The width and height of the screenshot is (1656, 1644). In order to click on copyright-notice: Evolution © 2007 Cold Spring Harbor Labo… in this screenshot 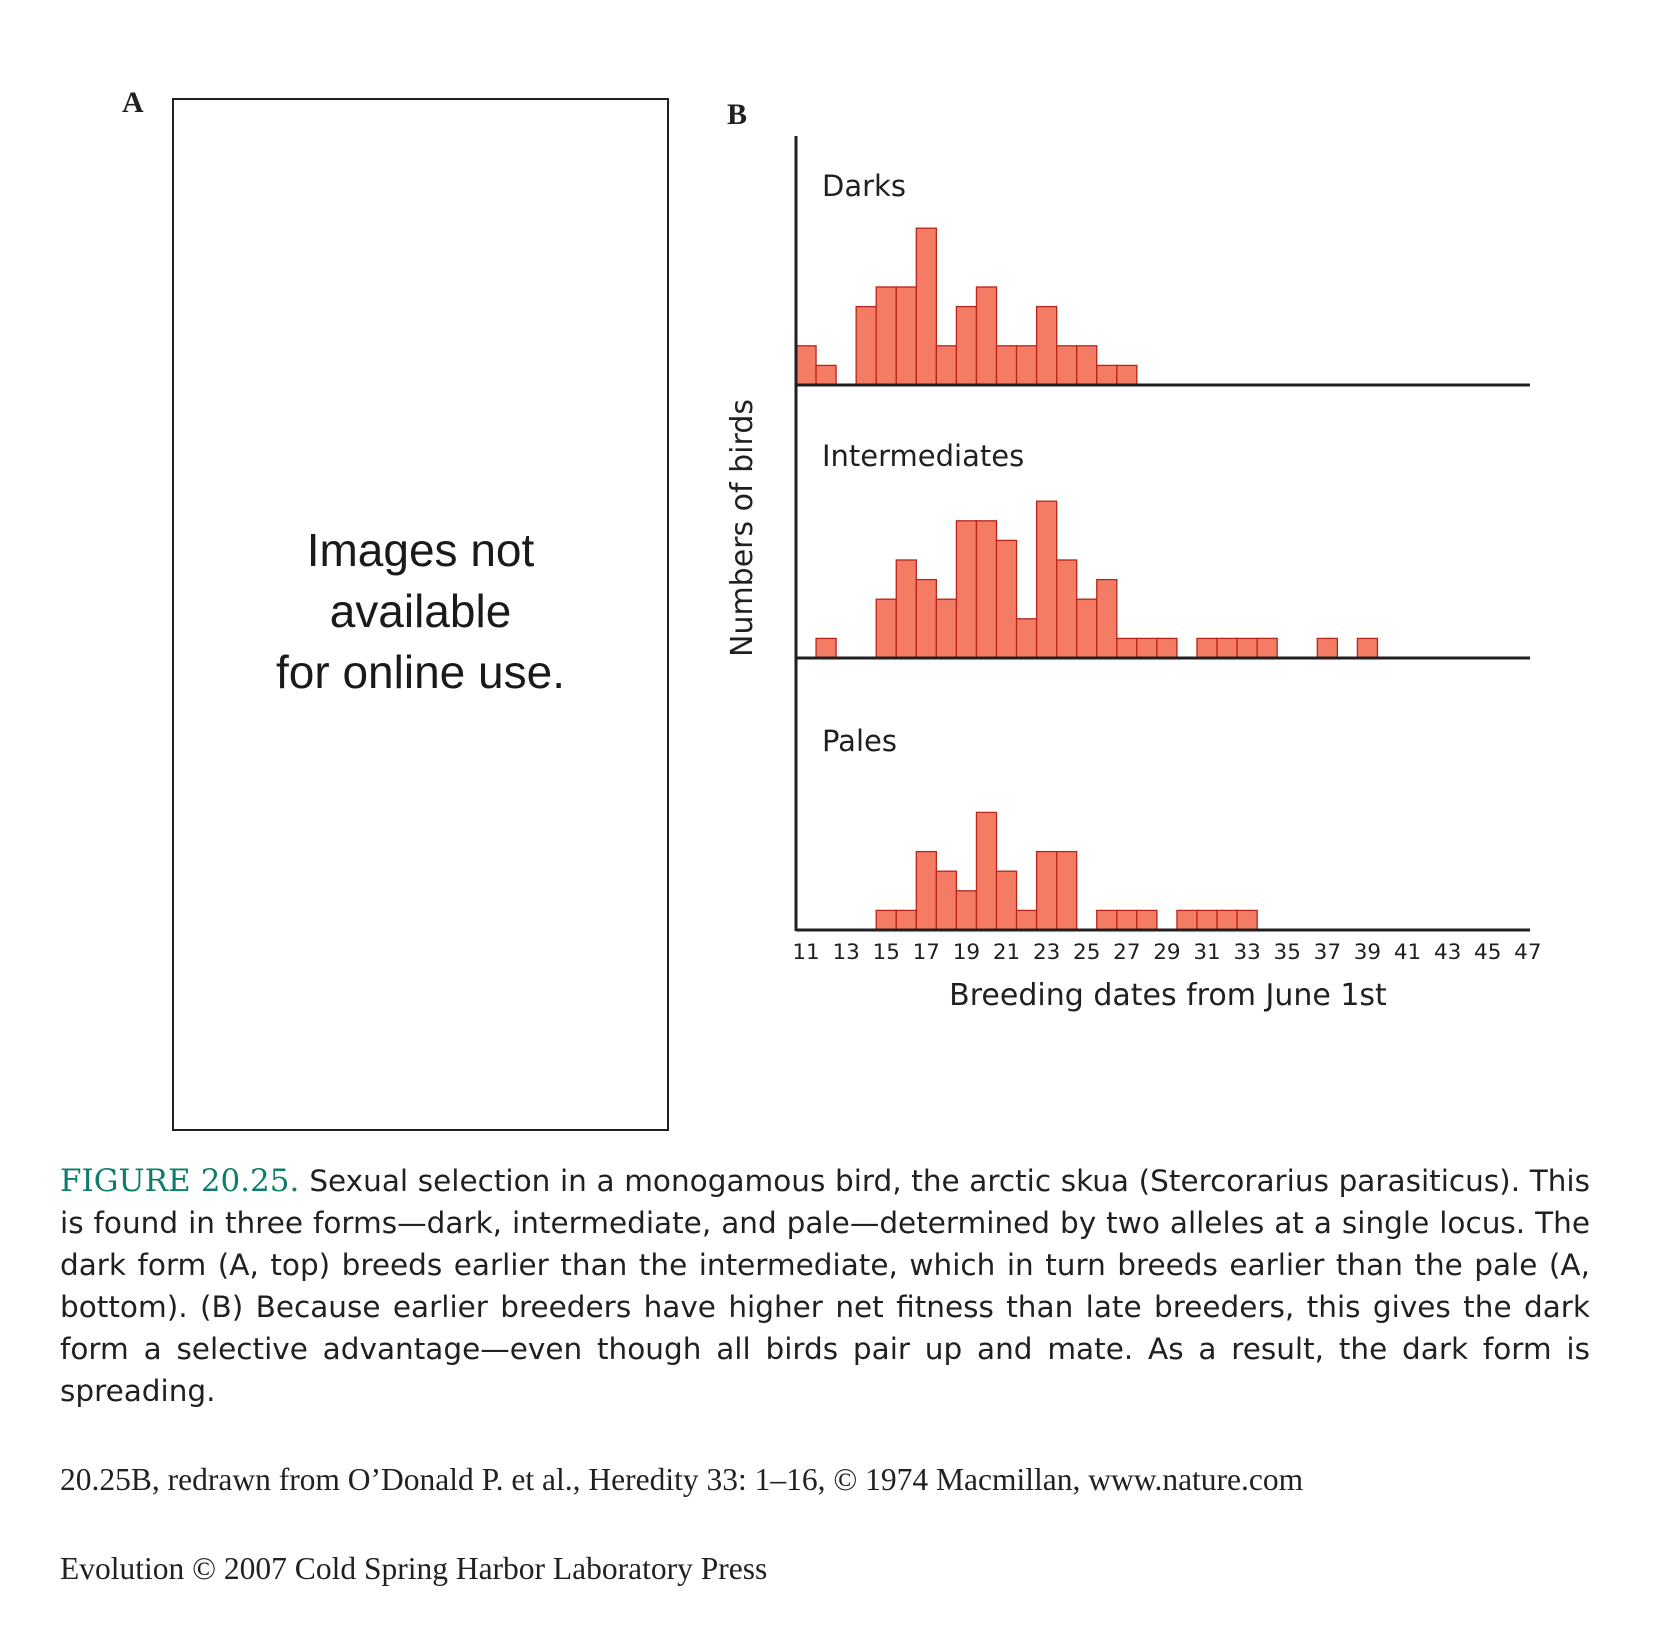, I will do `click(414, 1568)`.